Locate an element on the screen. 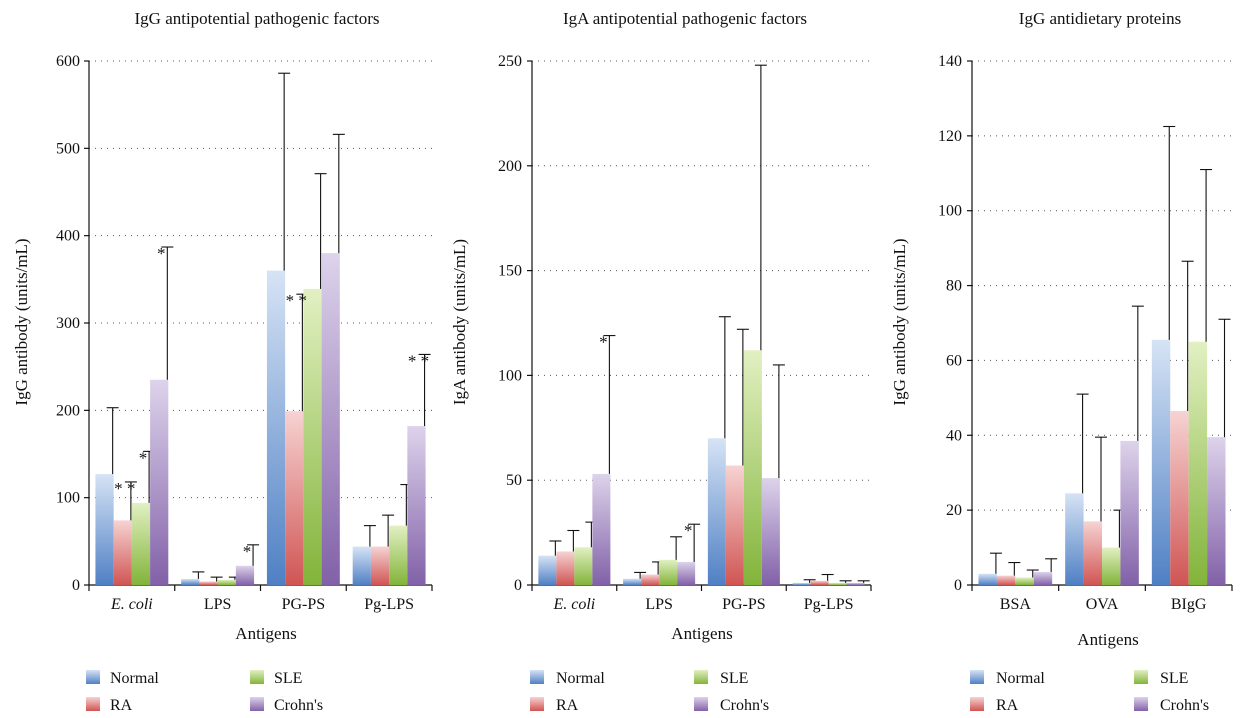 Image resolution: width=1252 pixels, height=718 pixels. chart-title: IgG antidietary proteins is located at coordinates (1100, 18).